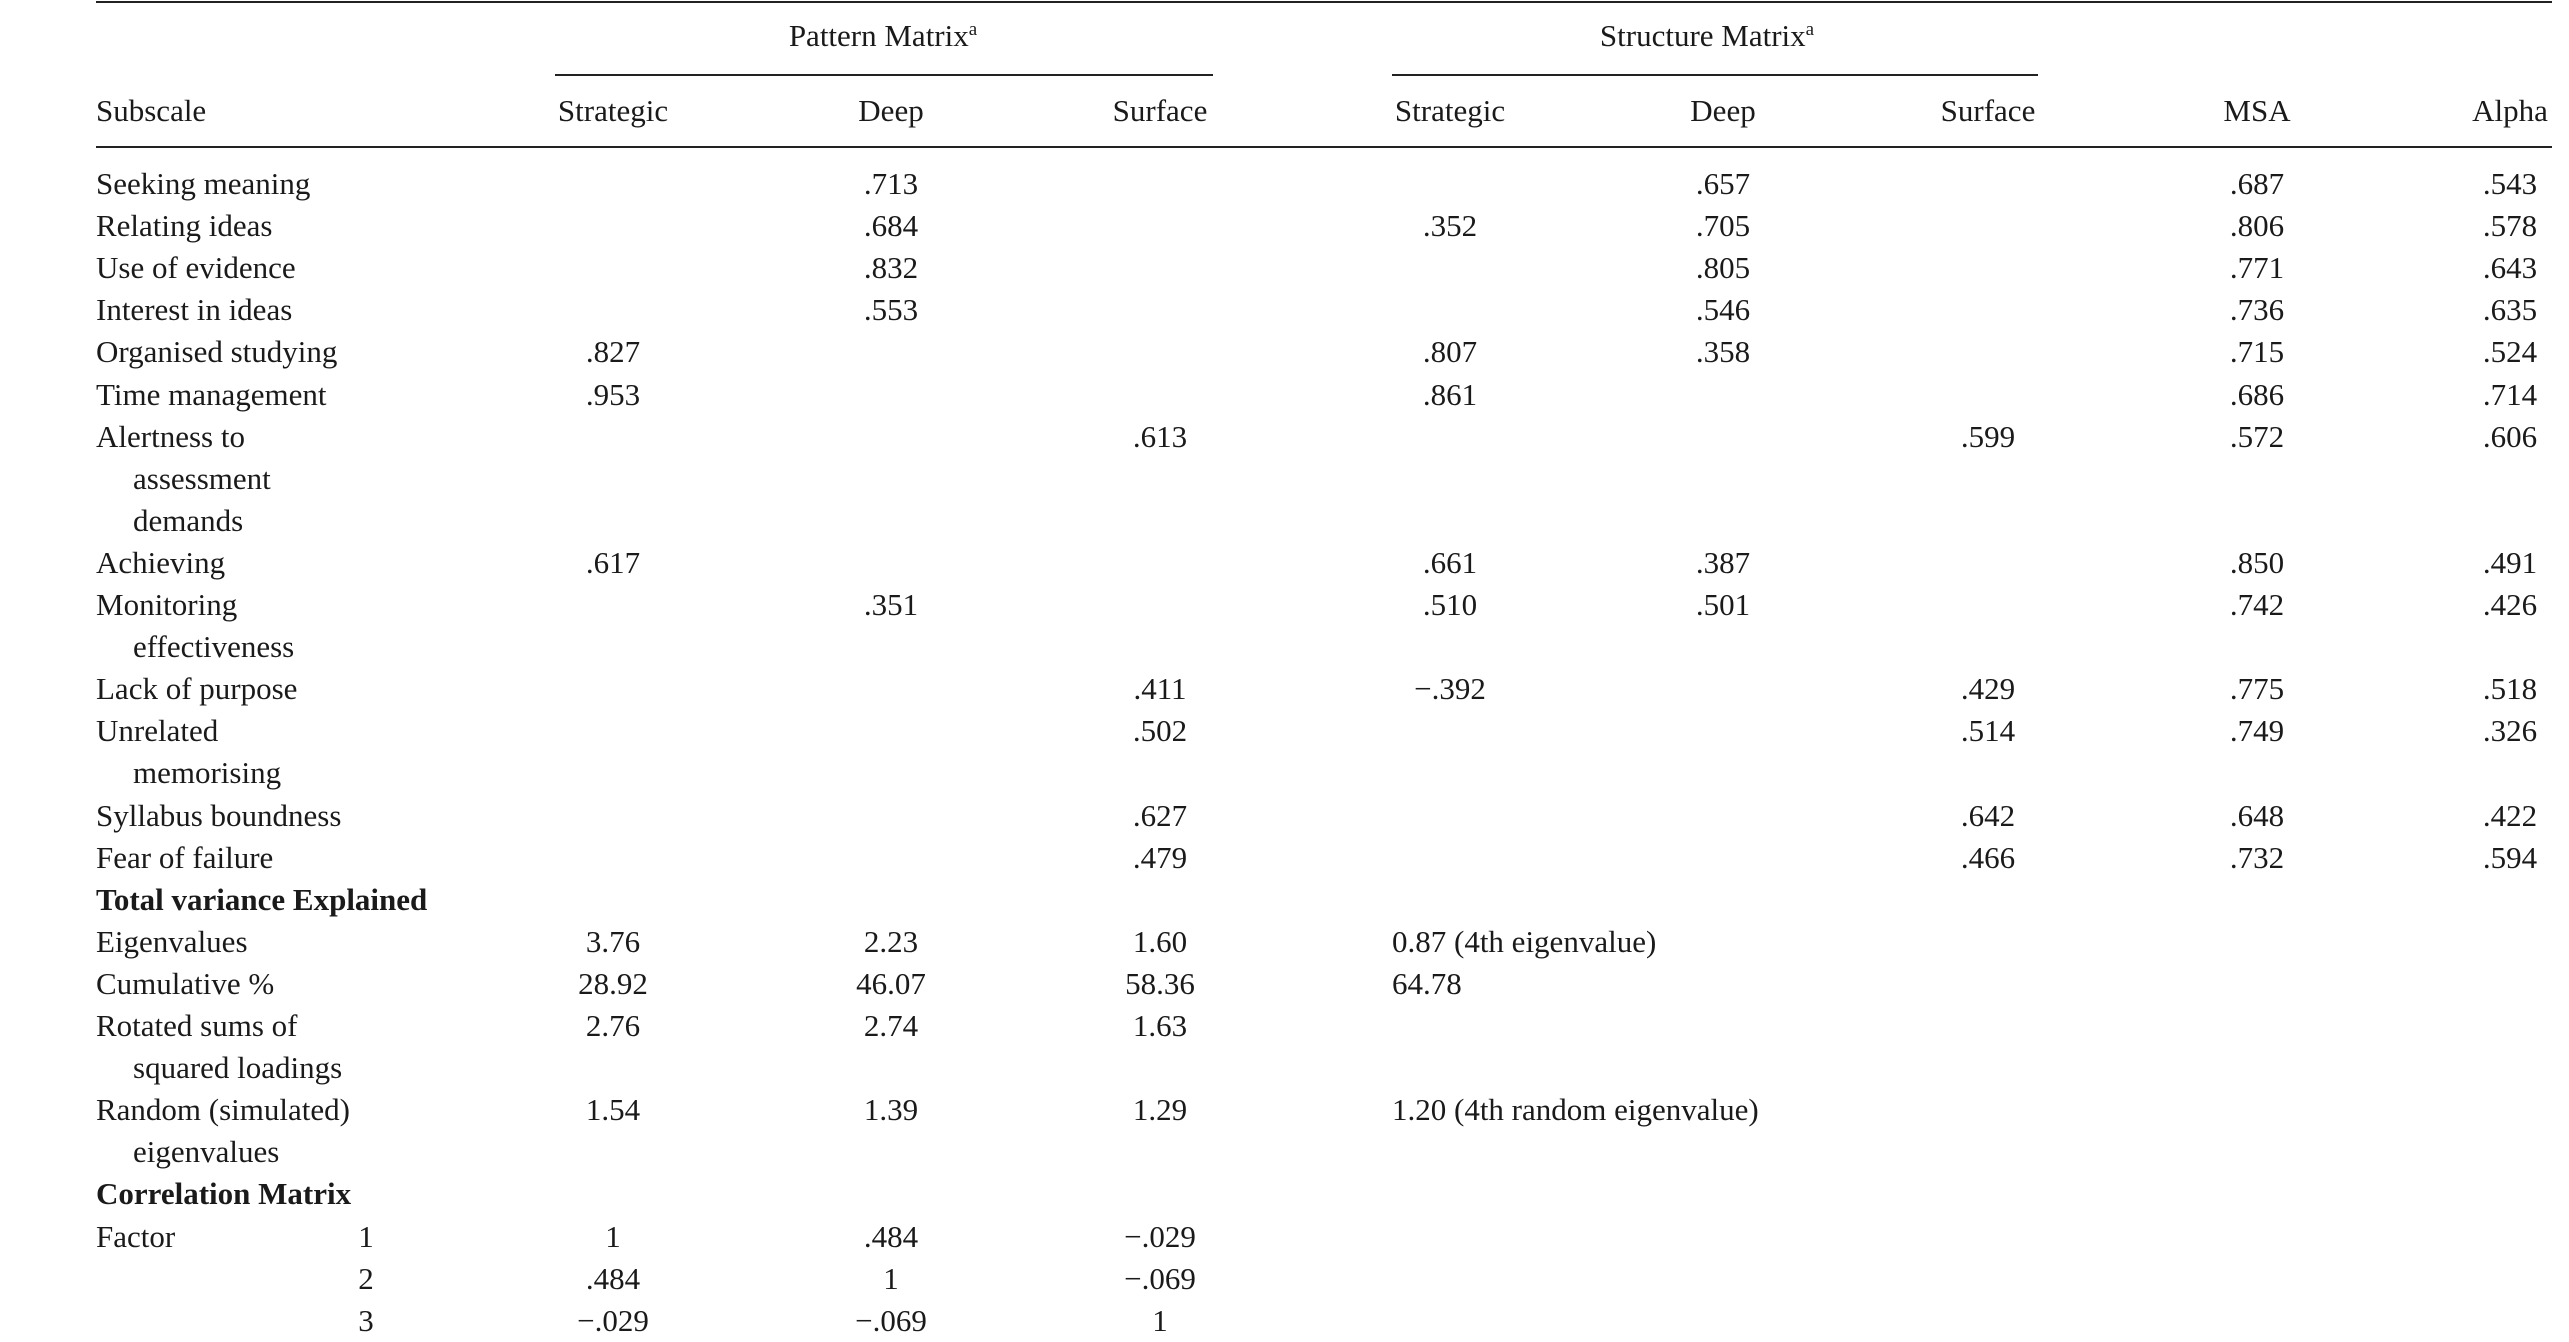 The image size is (2569, 1342). Describe the element at coordinates (1160, 1278) in the screenshot. I see `cell: −.069` at that location.